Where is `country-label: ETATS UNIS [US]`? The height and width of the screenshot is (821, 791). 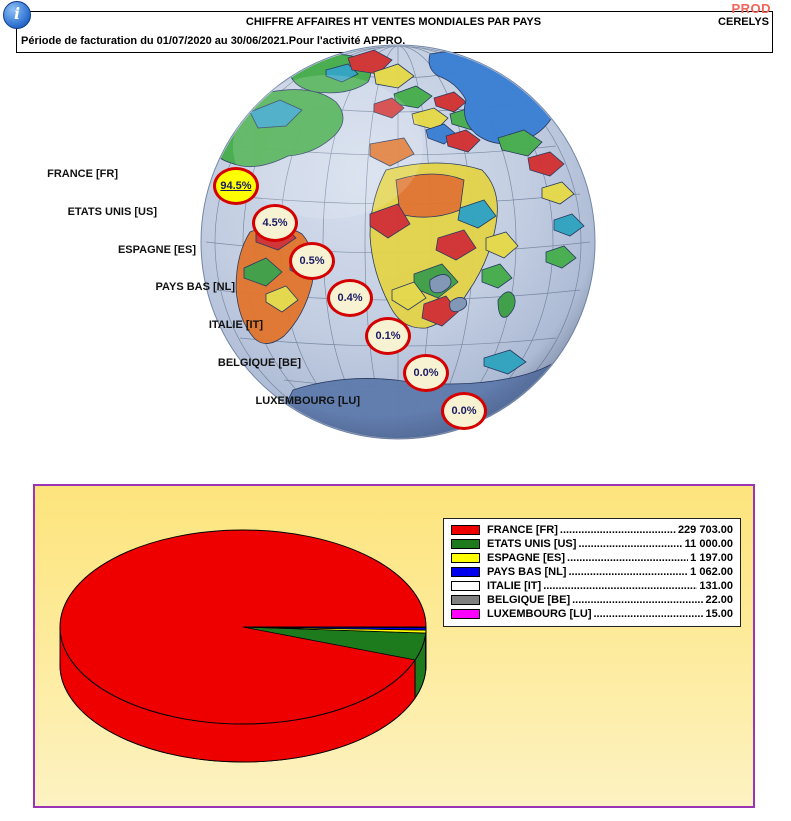 country-label: ETATS UNIS [US] is located at coordinates (112, 212).